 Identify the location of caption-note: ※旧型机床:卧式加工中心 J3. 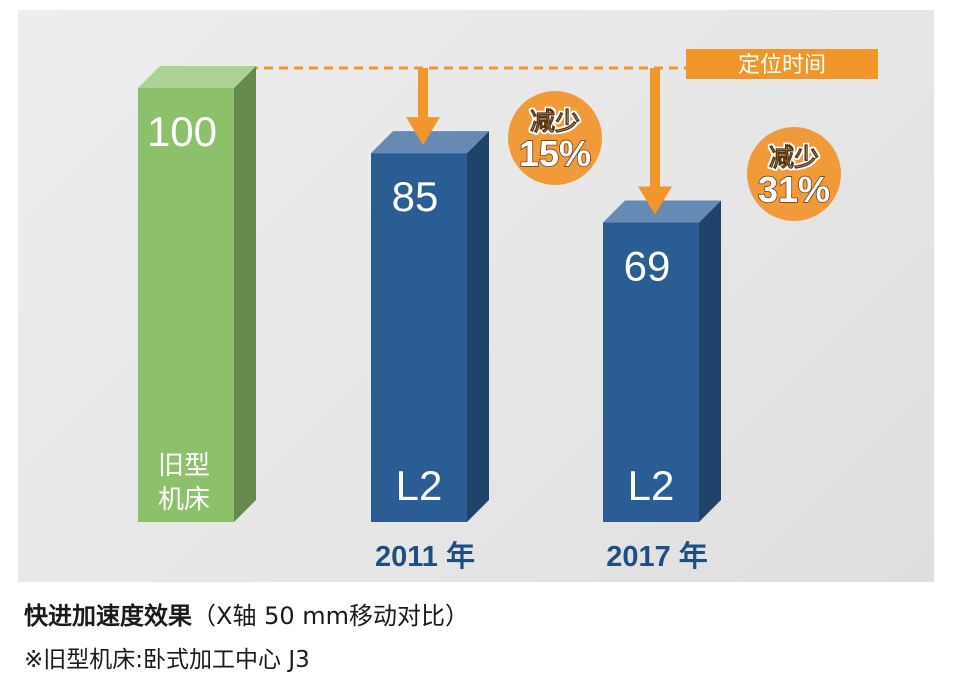
(167, 660).